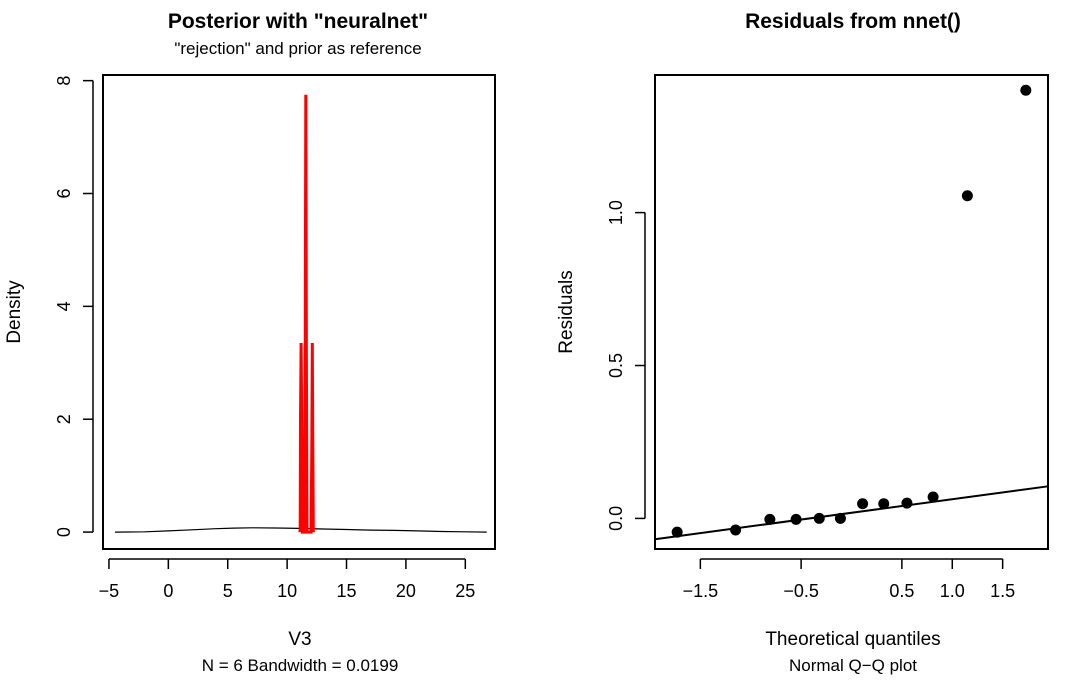 Image resolution: width=1068 pixels, height=681 pixels. Describe the element at coordinates (64, 306) in the screenshot. I see `density-y-tick-label: 4` at that location.